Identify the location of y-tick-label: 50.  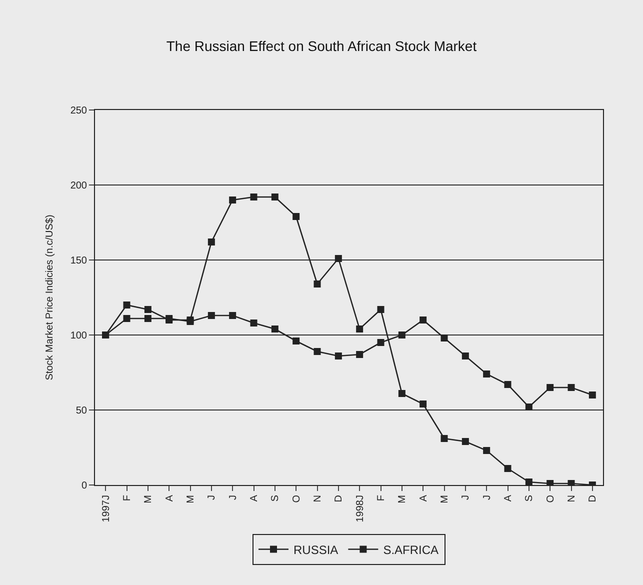
(82, 411).